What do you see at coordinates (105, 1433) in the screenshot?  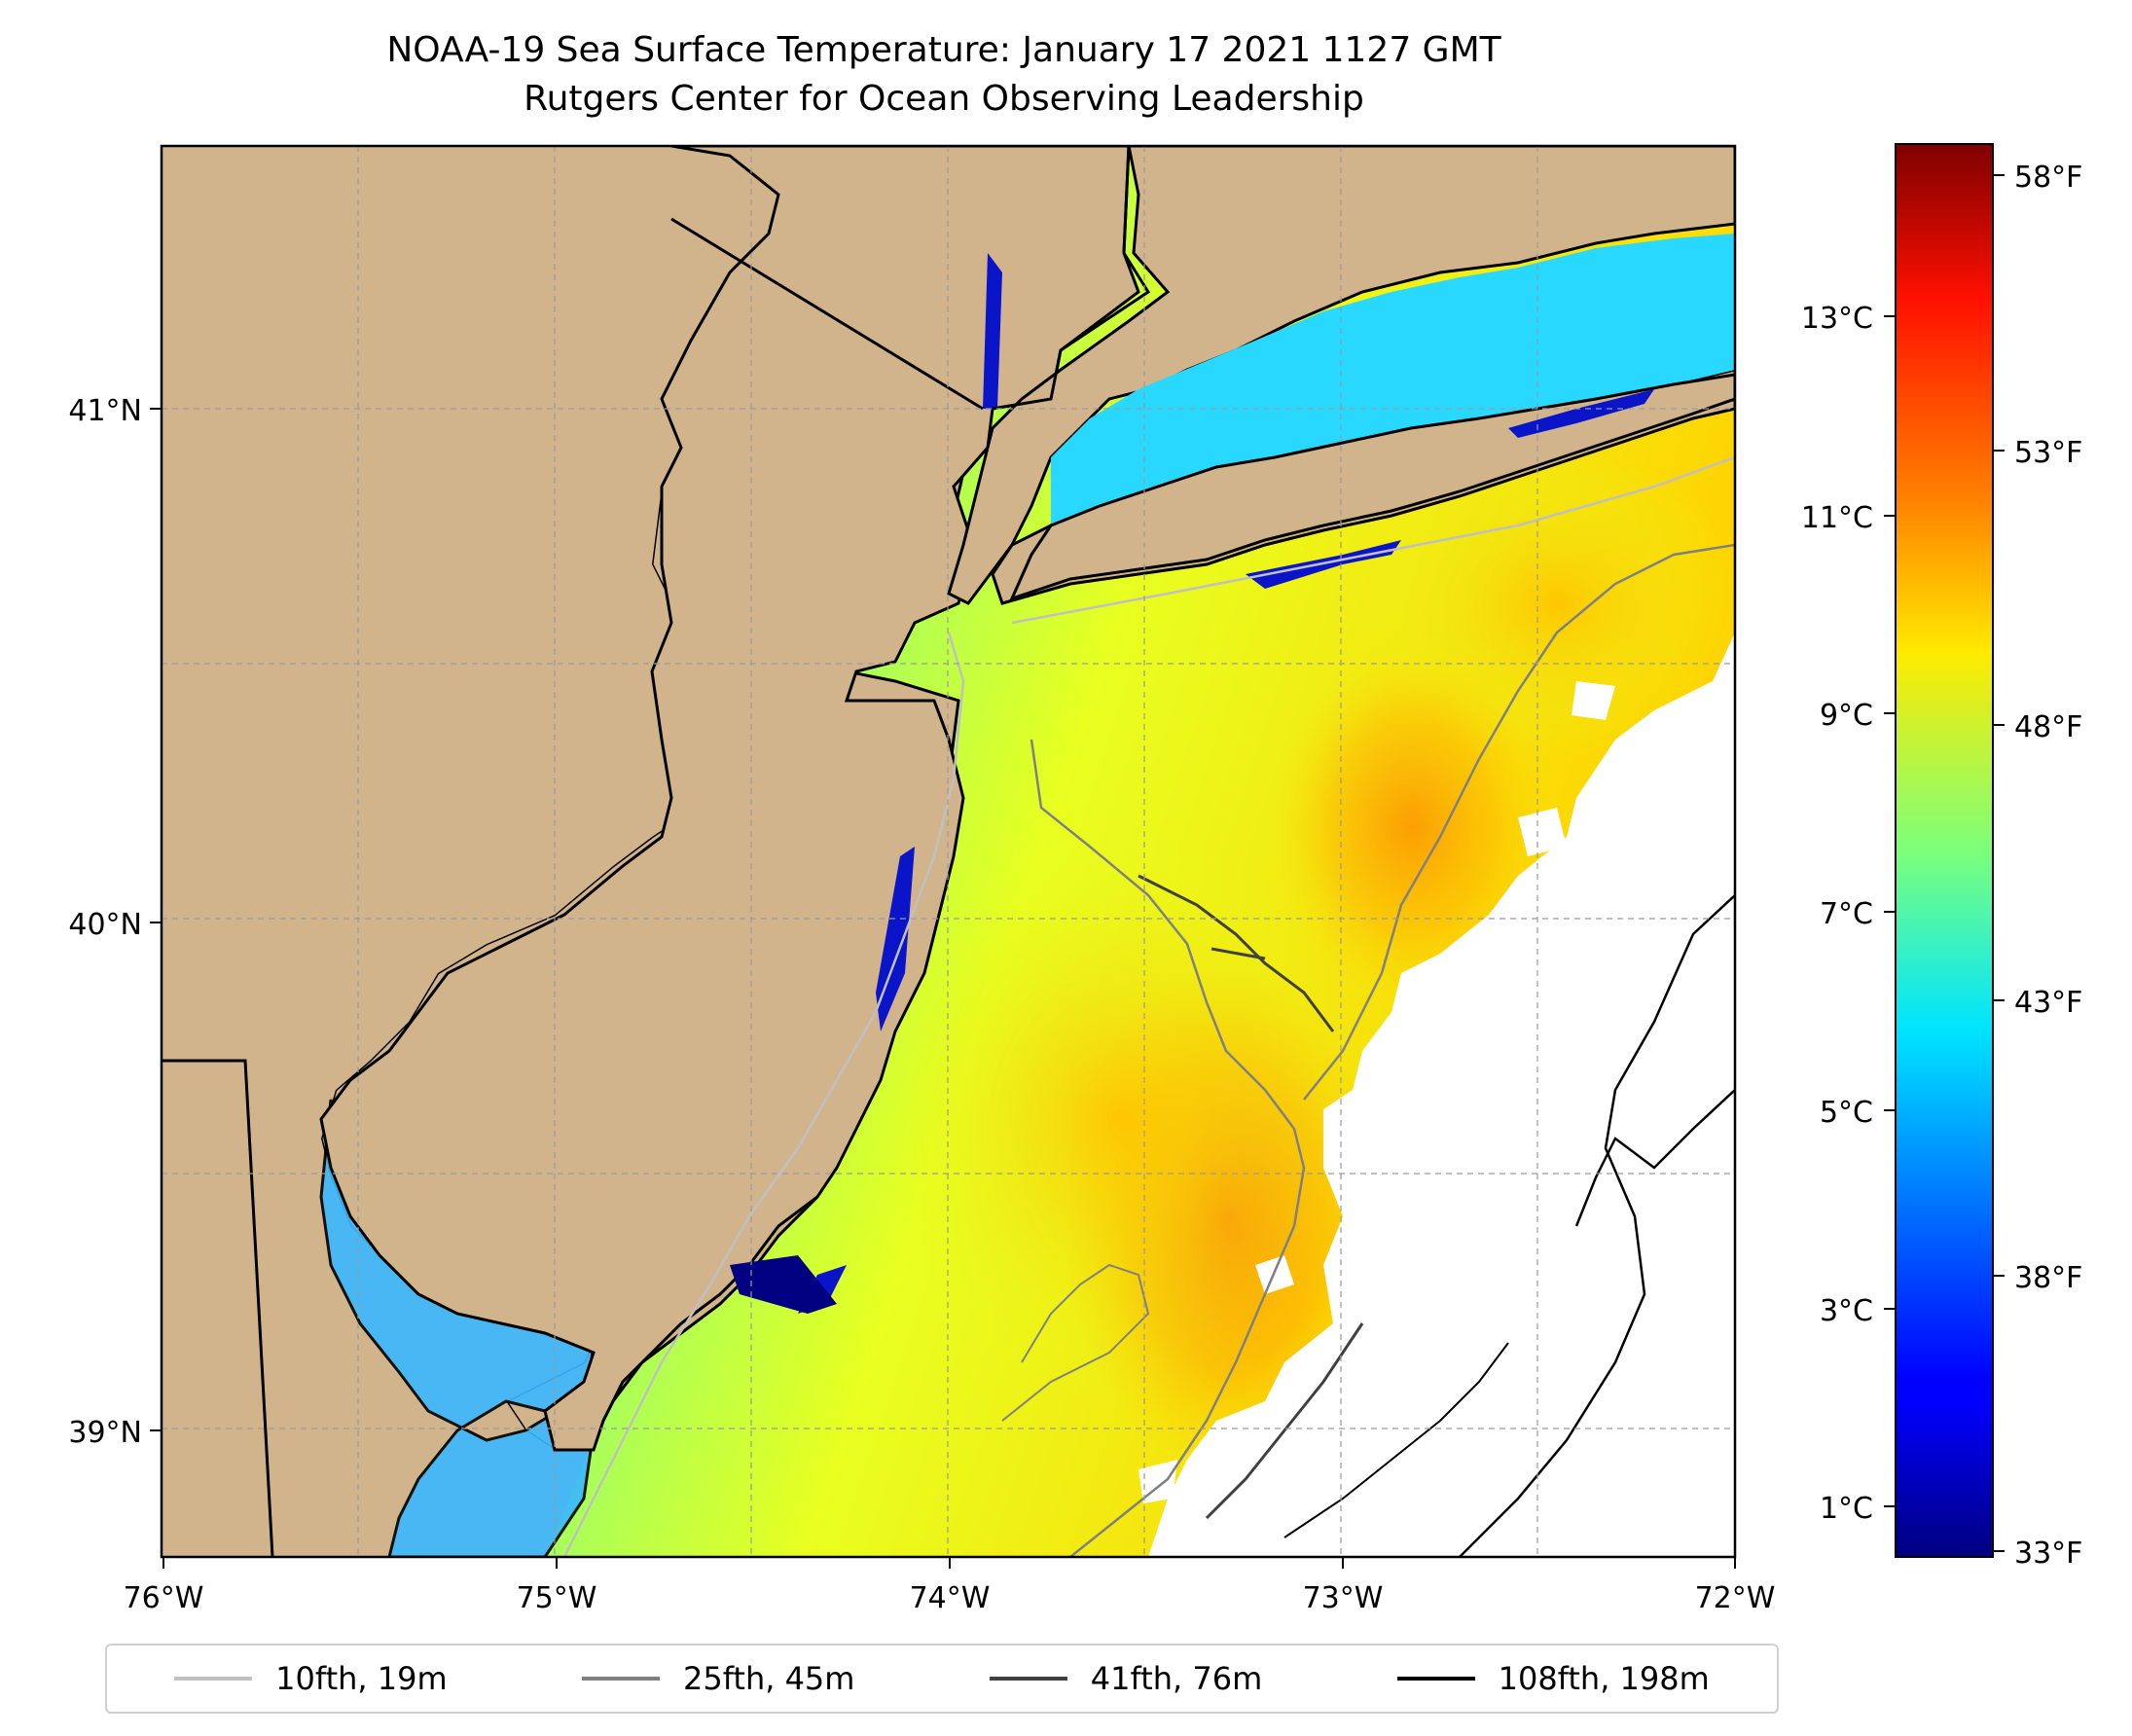 I see `lat-tick-label: 39°N` at bounding box center [105, 1433].